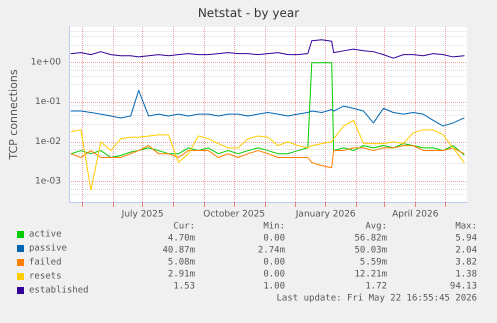 The image size is (497, 323). What do you see at coordinates (48, 102) in the screenshot?
I see `y-tick-label: 1e-01` at bounding box center [48, 102].